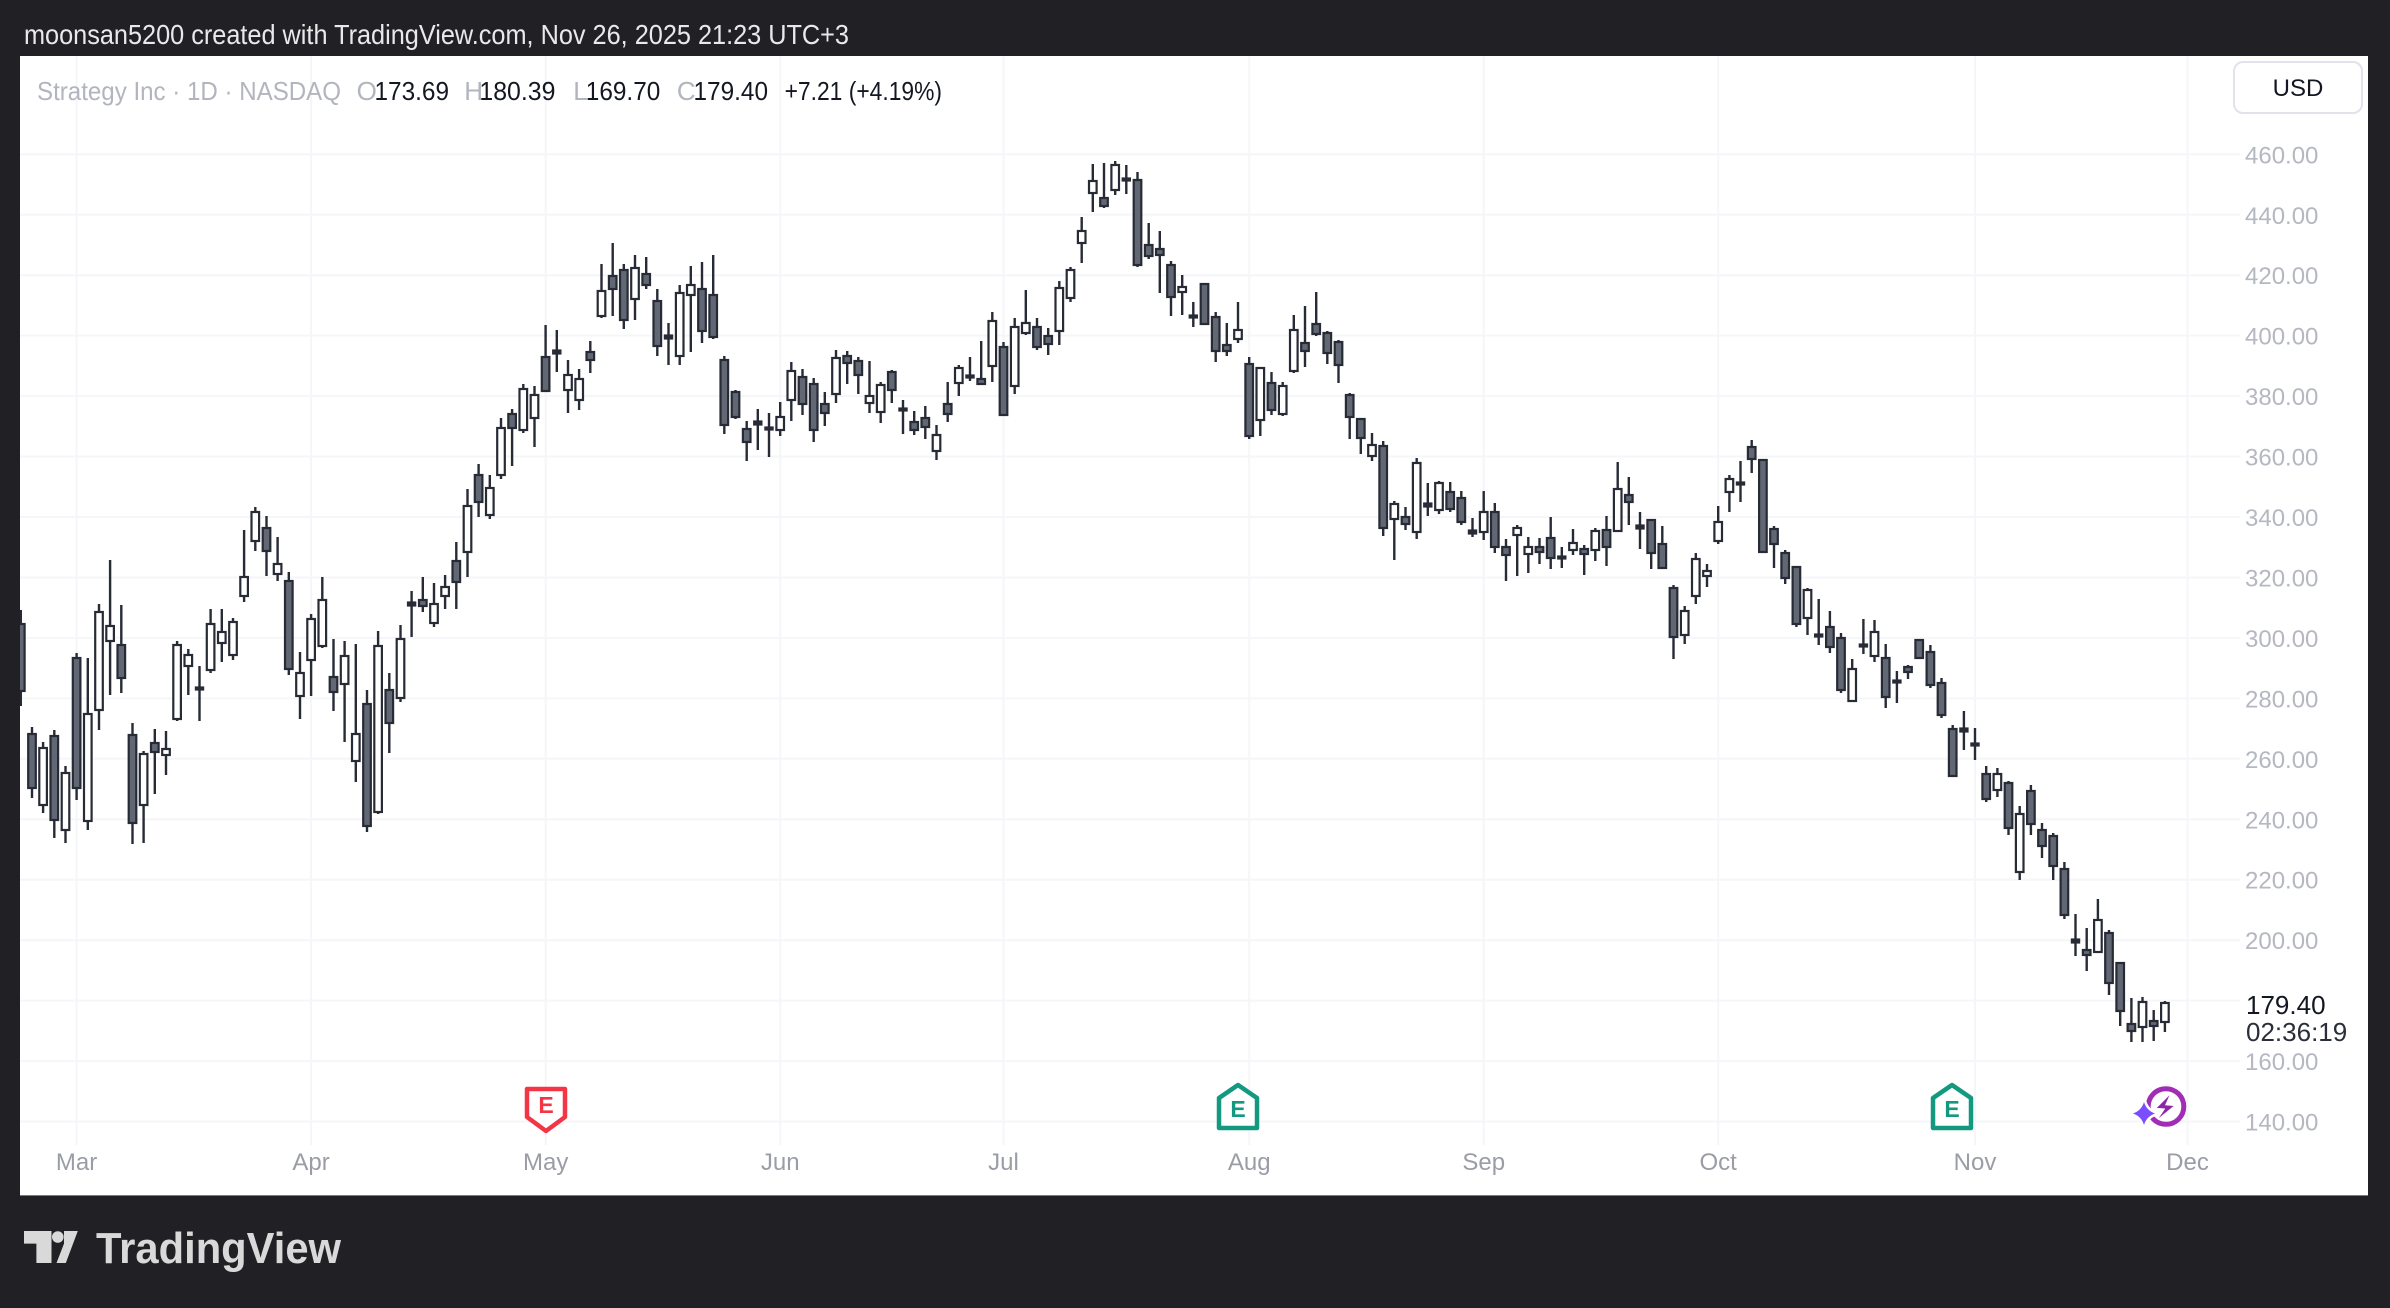 This screenshot has width=2390, height=1308. I want to click on svg-text: TradingView, so click(219, 1248).